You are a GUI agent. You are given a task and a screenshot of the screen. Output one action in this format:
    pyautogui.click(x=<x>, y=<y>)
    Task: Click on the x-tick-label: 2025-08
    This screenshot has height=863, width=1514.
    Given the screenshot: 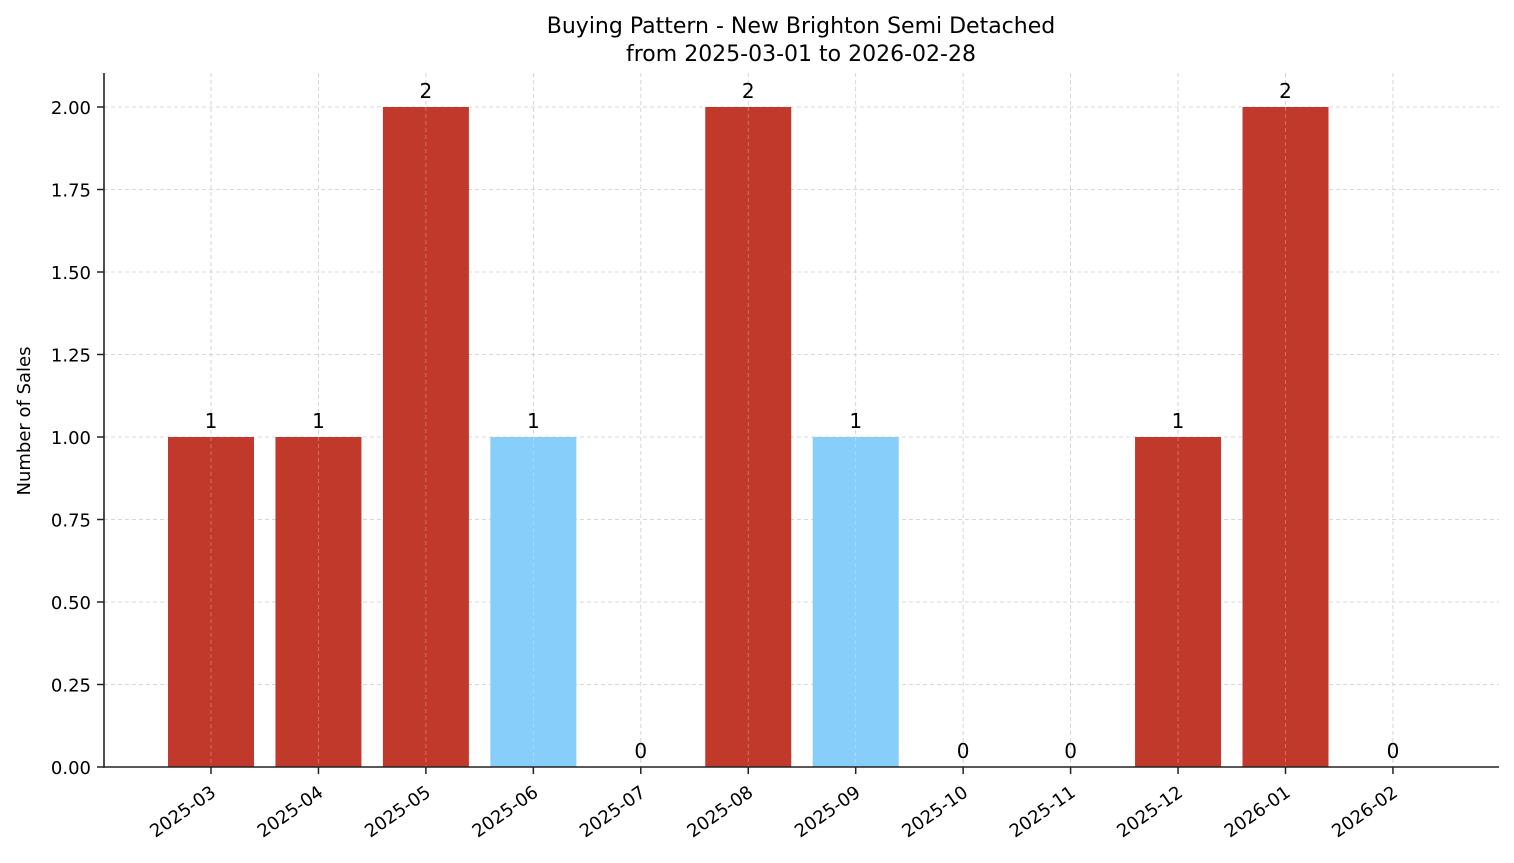 What is the action you would take?
    pyautogui.click(x=720, y=812)
    